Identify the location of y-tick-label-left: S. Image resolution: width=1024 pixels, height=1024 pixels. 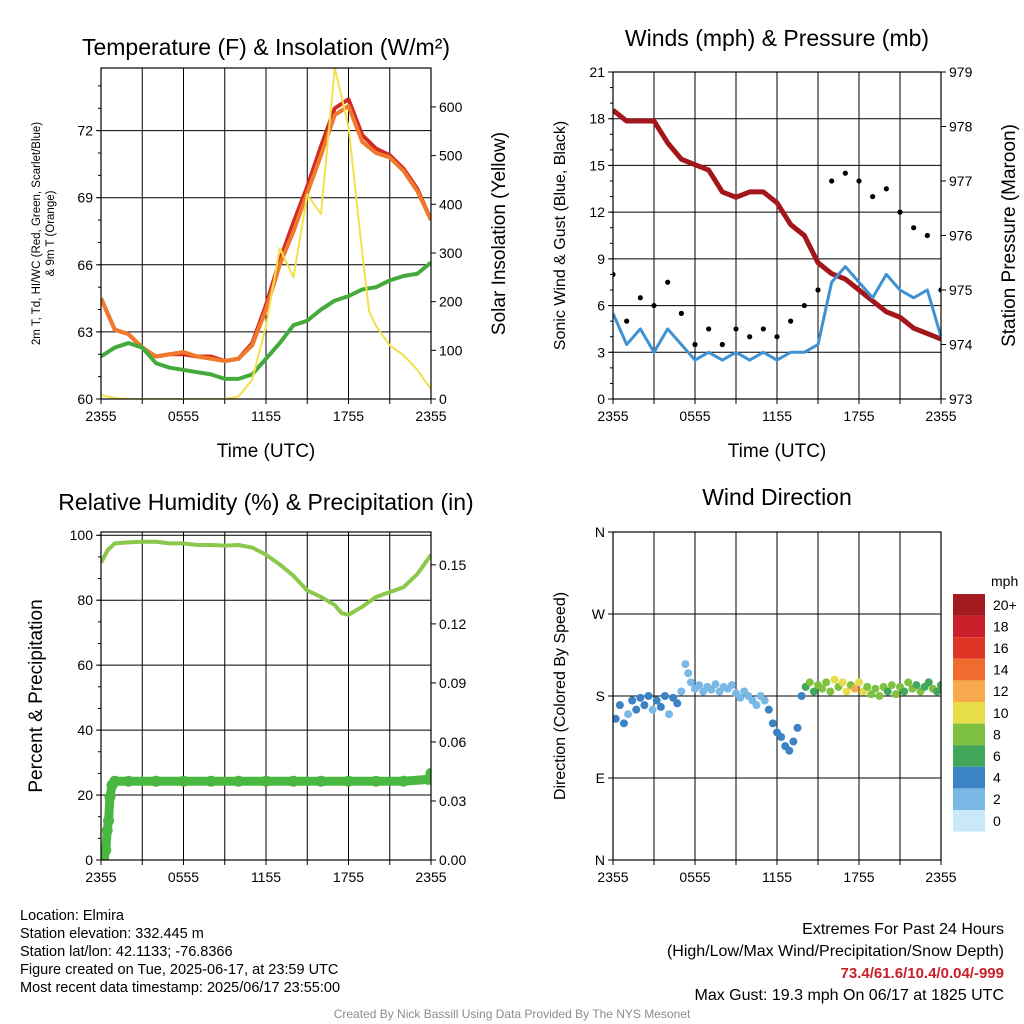
(600, 696).